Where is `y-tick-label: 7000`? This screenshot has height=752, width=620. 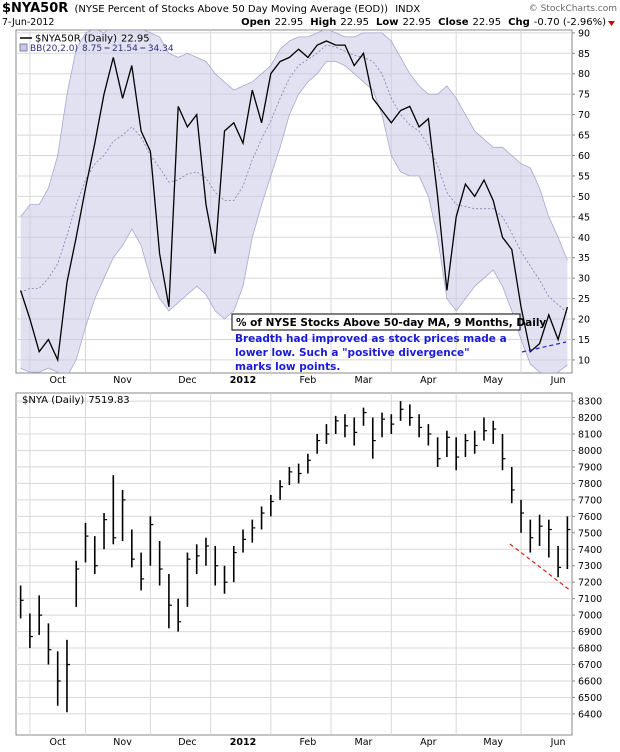 y-tick-label: 7000 is located at coordinates (590, 616).